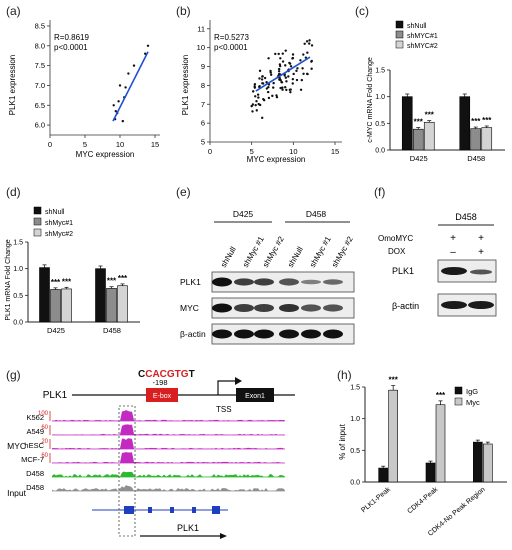  What do you see at coordinates (35, 417) in the screenshot?
I see `panel-g-track-name-0: K562` at bounding box center [35, 417].